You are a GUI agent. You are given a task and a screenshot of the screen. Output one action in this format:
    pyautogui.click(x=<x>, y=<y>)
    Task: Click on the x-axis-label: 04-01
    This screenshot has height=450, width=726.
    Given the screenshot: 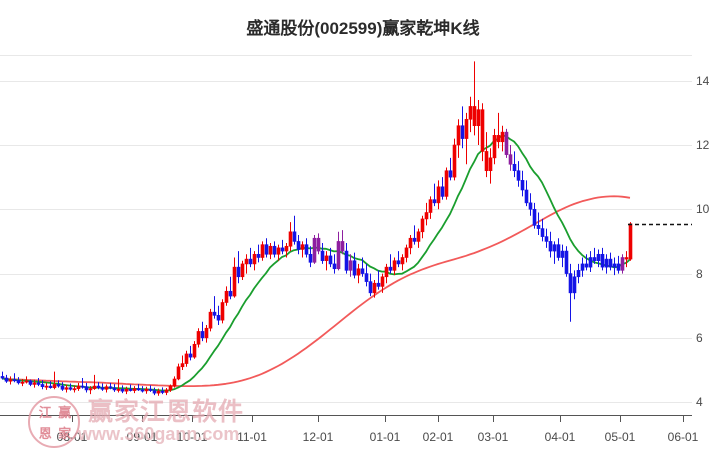 What is the action you would take?
    pyautogui.click(x=560, y=437)
    